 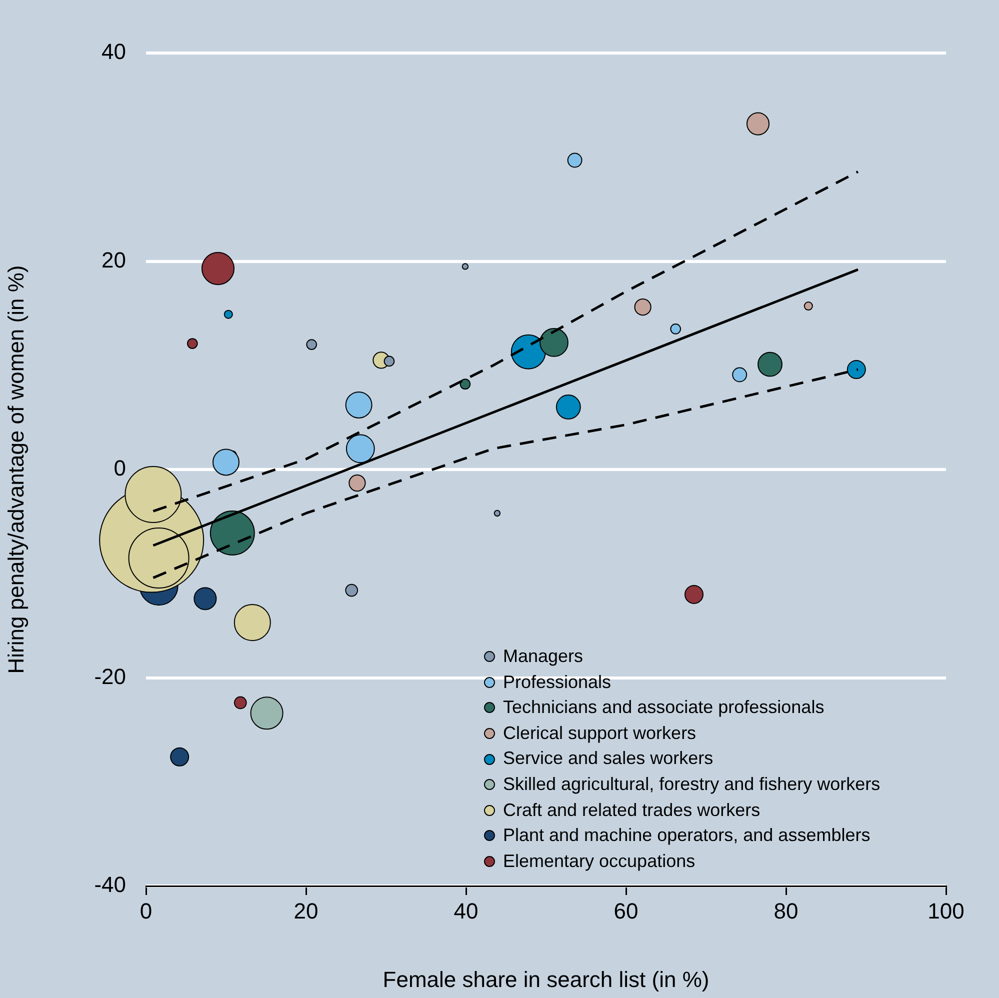 I want to click on legend-label: Plant and machine operators, and assemblers, so click(x=686, y=836).